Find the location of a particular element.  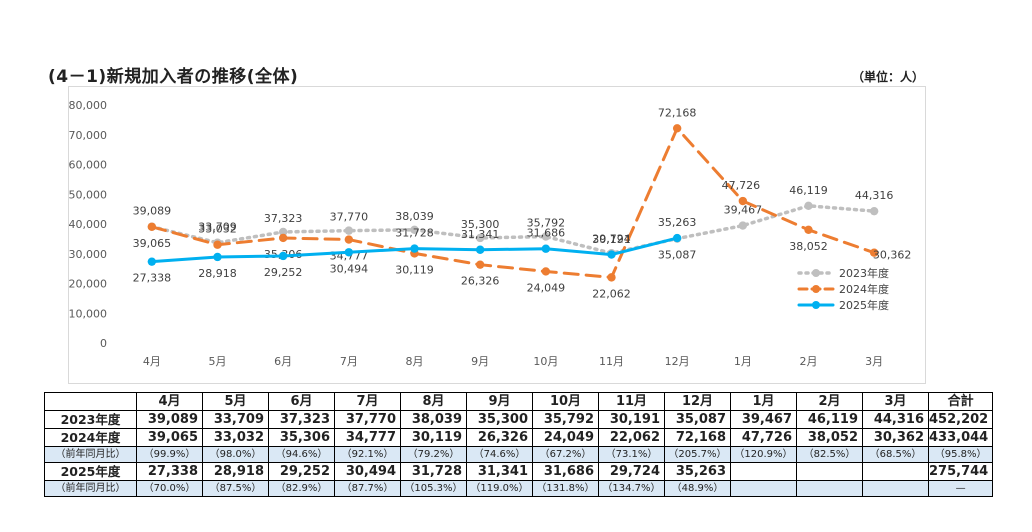

data-label: 22,062 is located at coordinates (611, 293).